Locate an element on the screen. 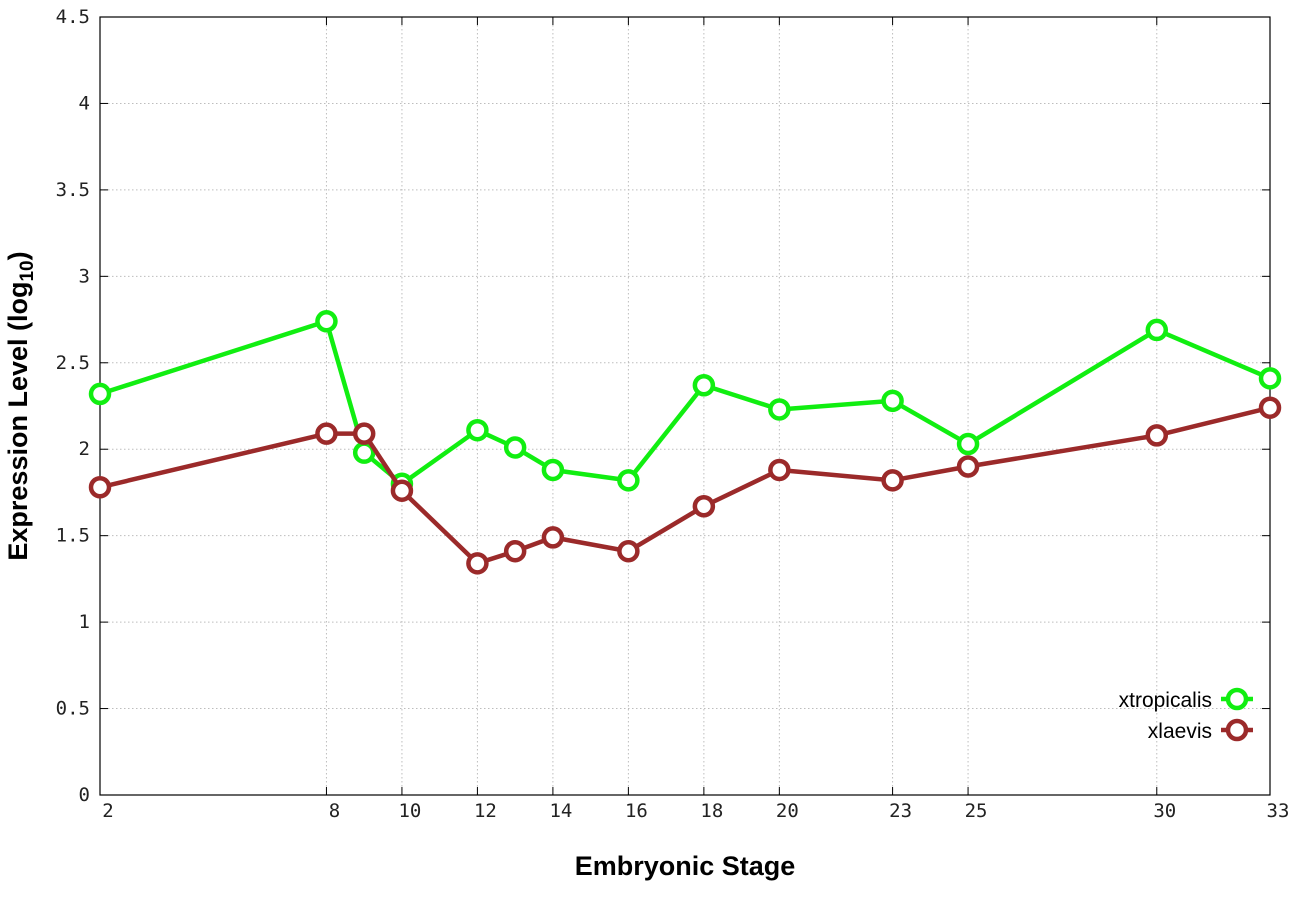 The width and height of the screenshot is (1296, 907). x-tick-label: 10 is located at coordinates (409, 811).